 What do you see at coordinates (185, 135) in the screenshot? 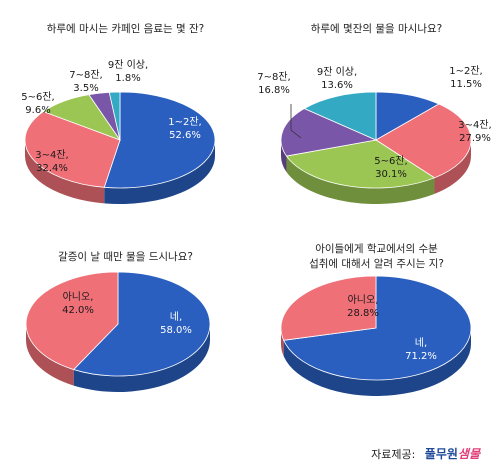
I see `slice-label-value: 52.6%` at bounding box center [185, 135].